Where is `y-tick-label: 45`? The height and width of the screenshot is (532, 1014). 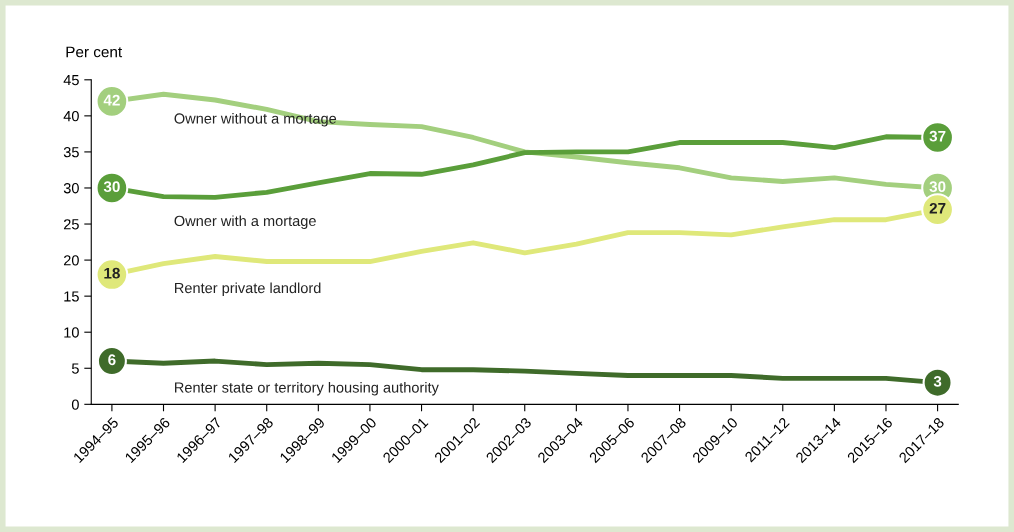
y-tick-label: 45 is located at coordinates (71, 80).